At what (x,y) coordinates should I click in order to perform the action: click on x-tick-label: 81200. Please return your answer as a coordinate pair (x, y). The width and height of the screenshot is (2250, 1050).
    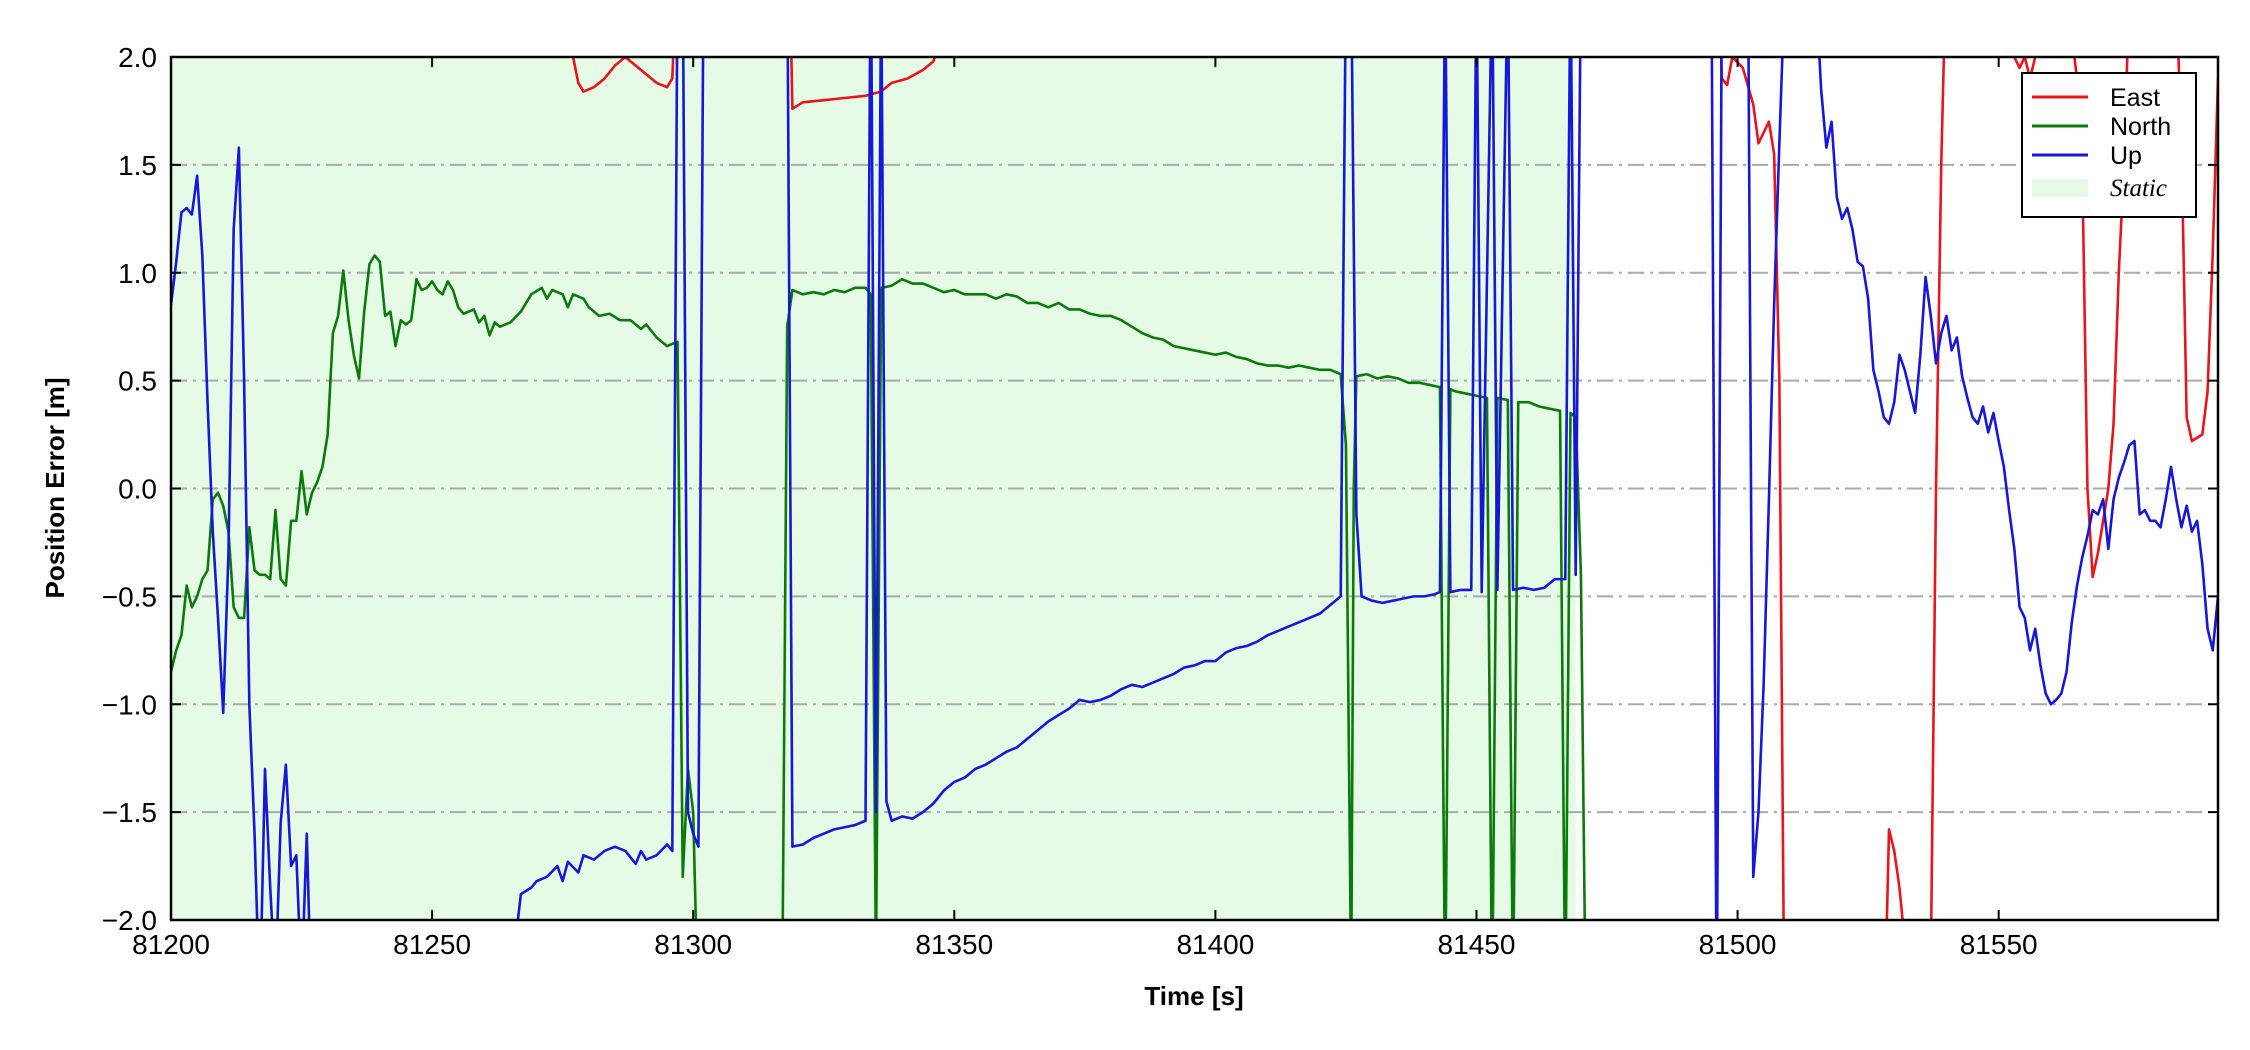
    Looking at the image, I should click on (171, 944).